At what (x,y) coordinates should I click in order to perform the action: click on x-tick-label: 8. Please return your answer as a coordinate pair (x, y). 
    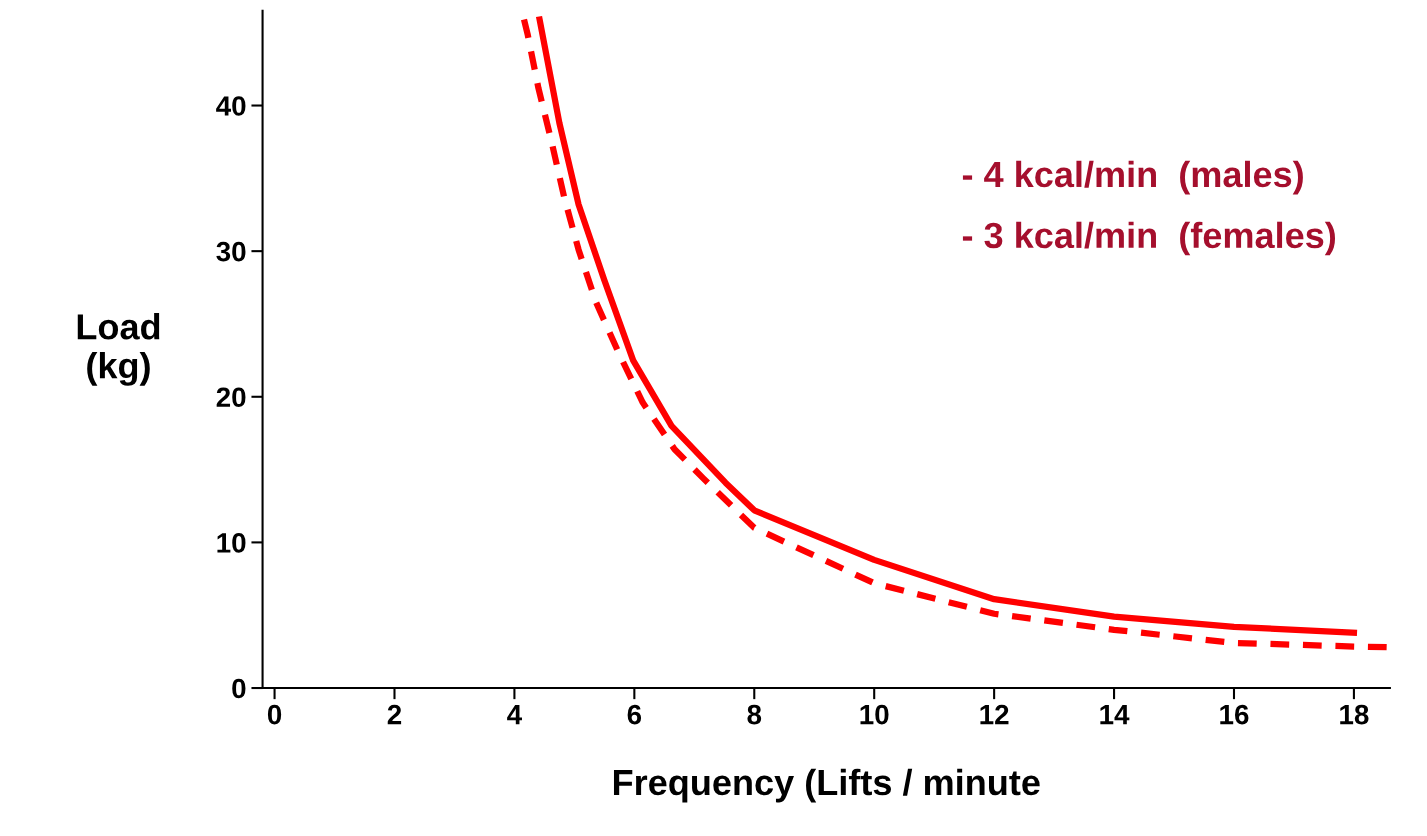
    Looking at the image, I should click on (754, 714).